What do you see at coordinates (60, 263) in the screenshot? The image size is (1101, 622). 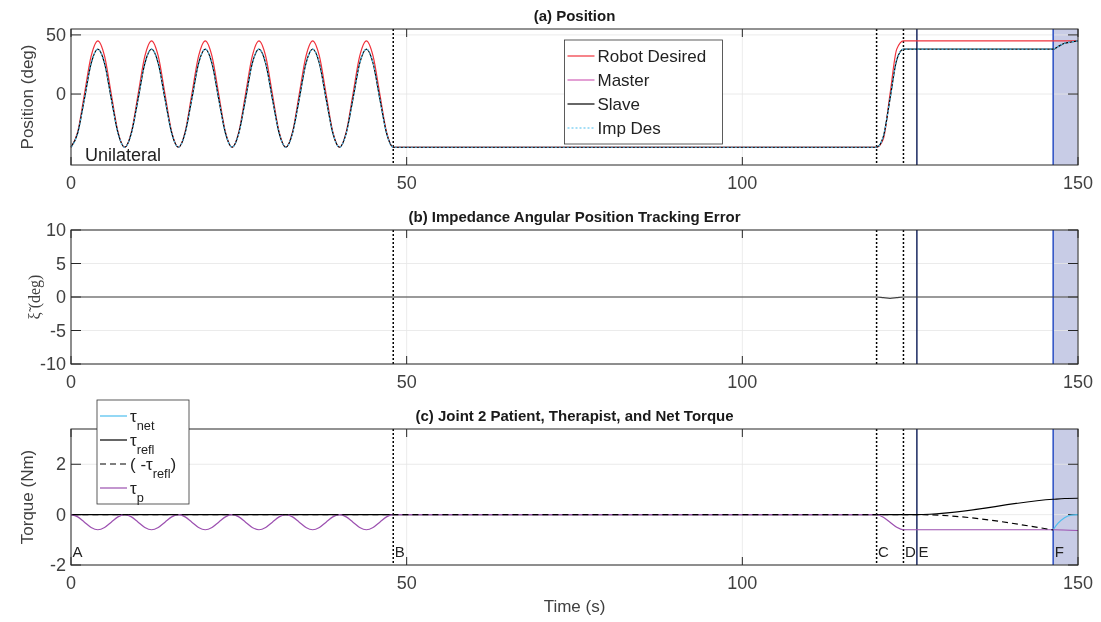 I see `y-tick-label: 5` at bounding box center [60, 263].